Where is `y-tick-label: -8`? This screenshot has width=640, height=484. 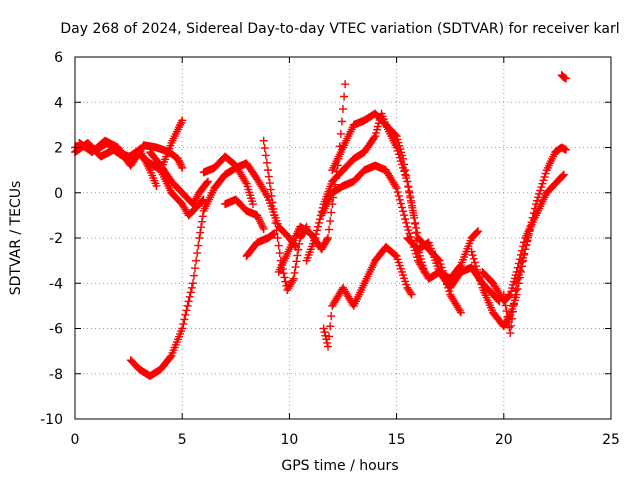 y-tick-label: -8 is located at coordinates (56, 375).